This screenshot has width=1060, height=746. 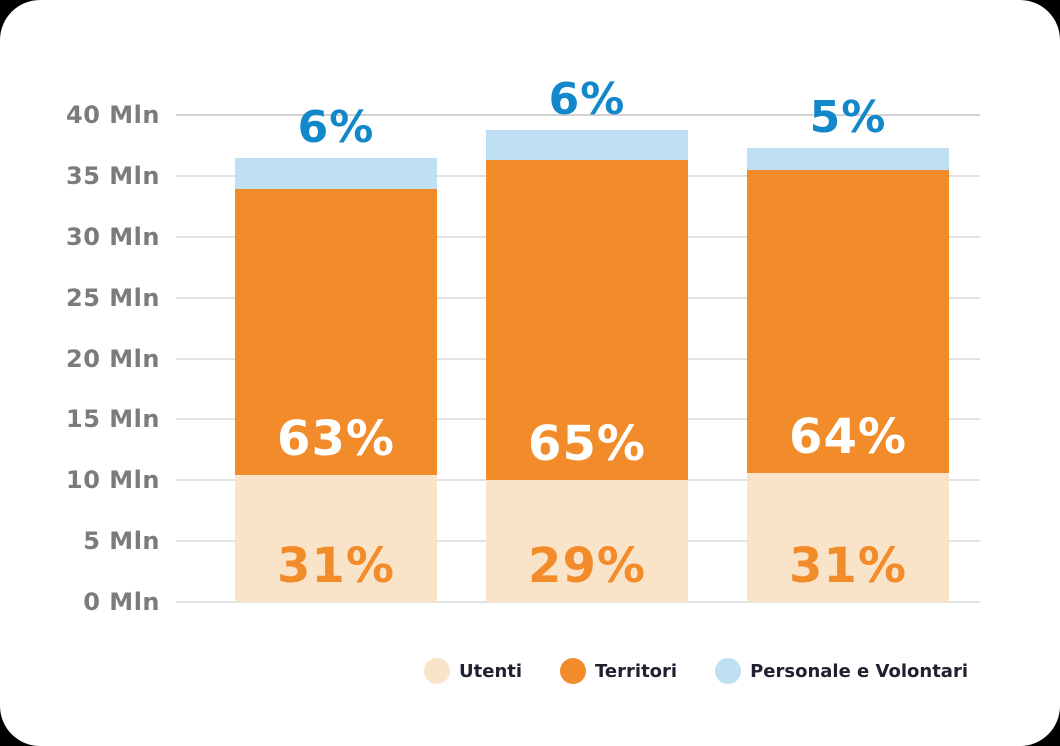 What do you see at coordinates (587, 320) in the screenshot?
I see `territori-segment: 65%` at bounding box center [587, 320].